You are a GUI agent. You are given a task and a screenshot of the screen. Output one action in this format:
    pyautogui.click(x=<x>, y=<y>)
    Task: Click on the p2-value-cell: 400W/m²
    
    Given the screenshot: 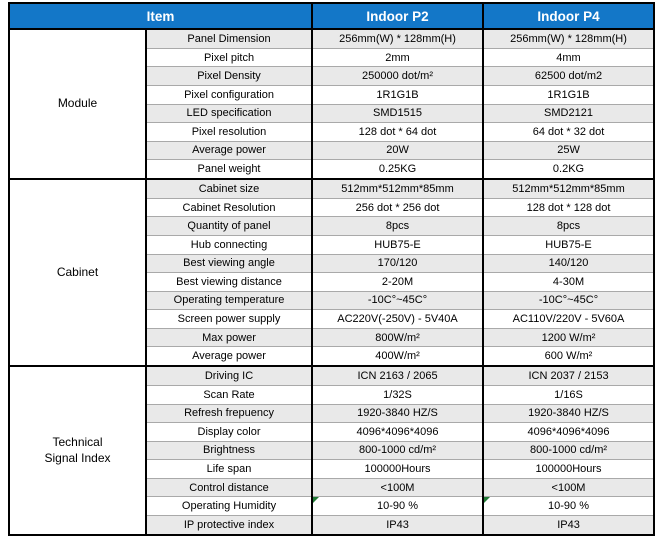 What is the action you would take?
    pyautogui.click(x=398, y=356)
    